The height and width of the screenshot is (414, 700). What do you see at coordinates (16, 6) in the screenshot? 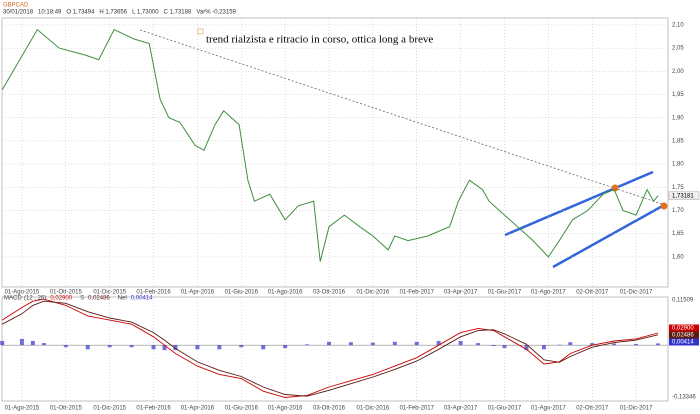
I see `symbol: GBPCAD` at bounding box center [16, 6].